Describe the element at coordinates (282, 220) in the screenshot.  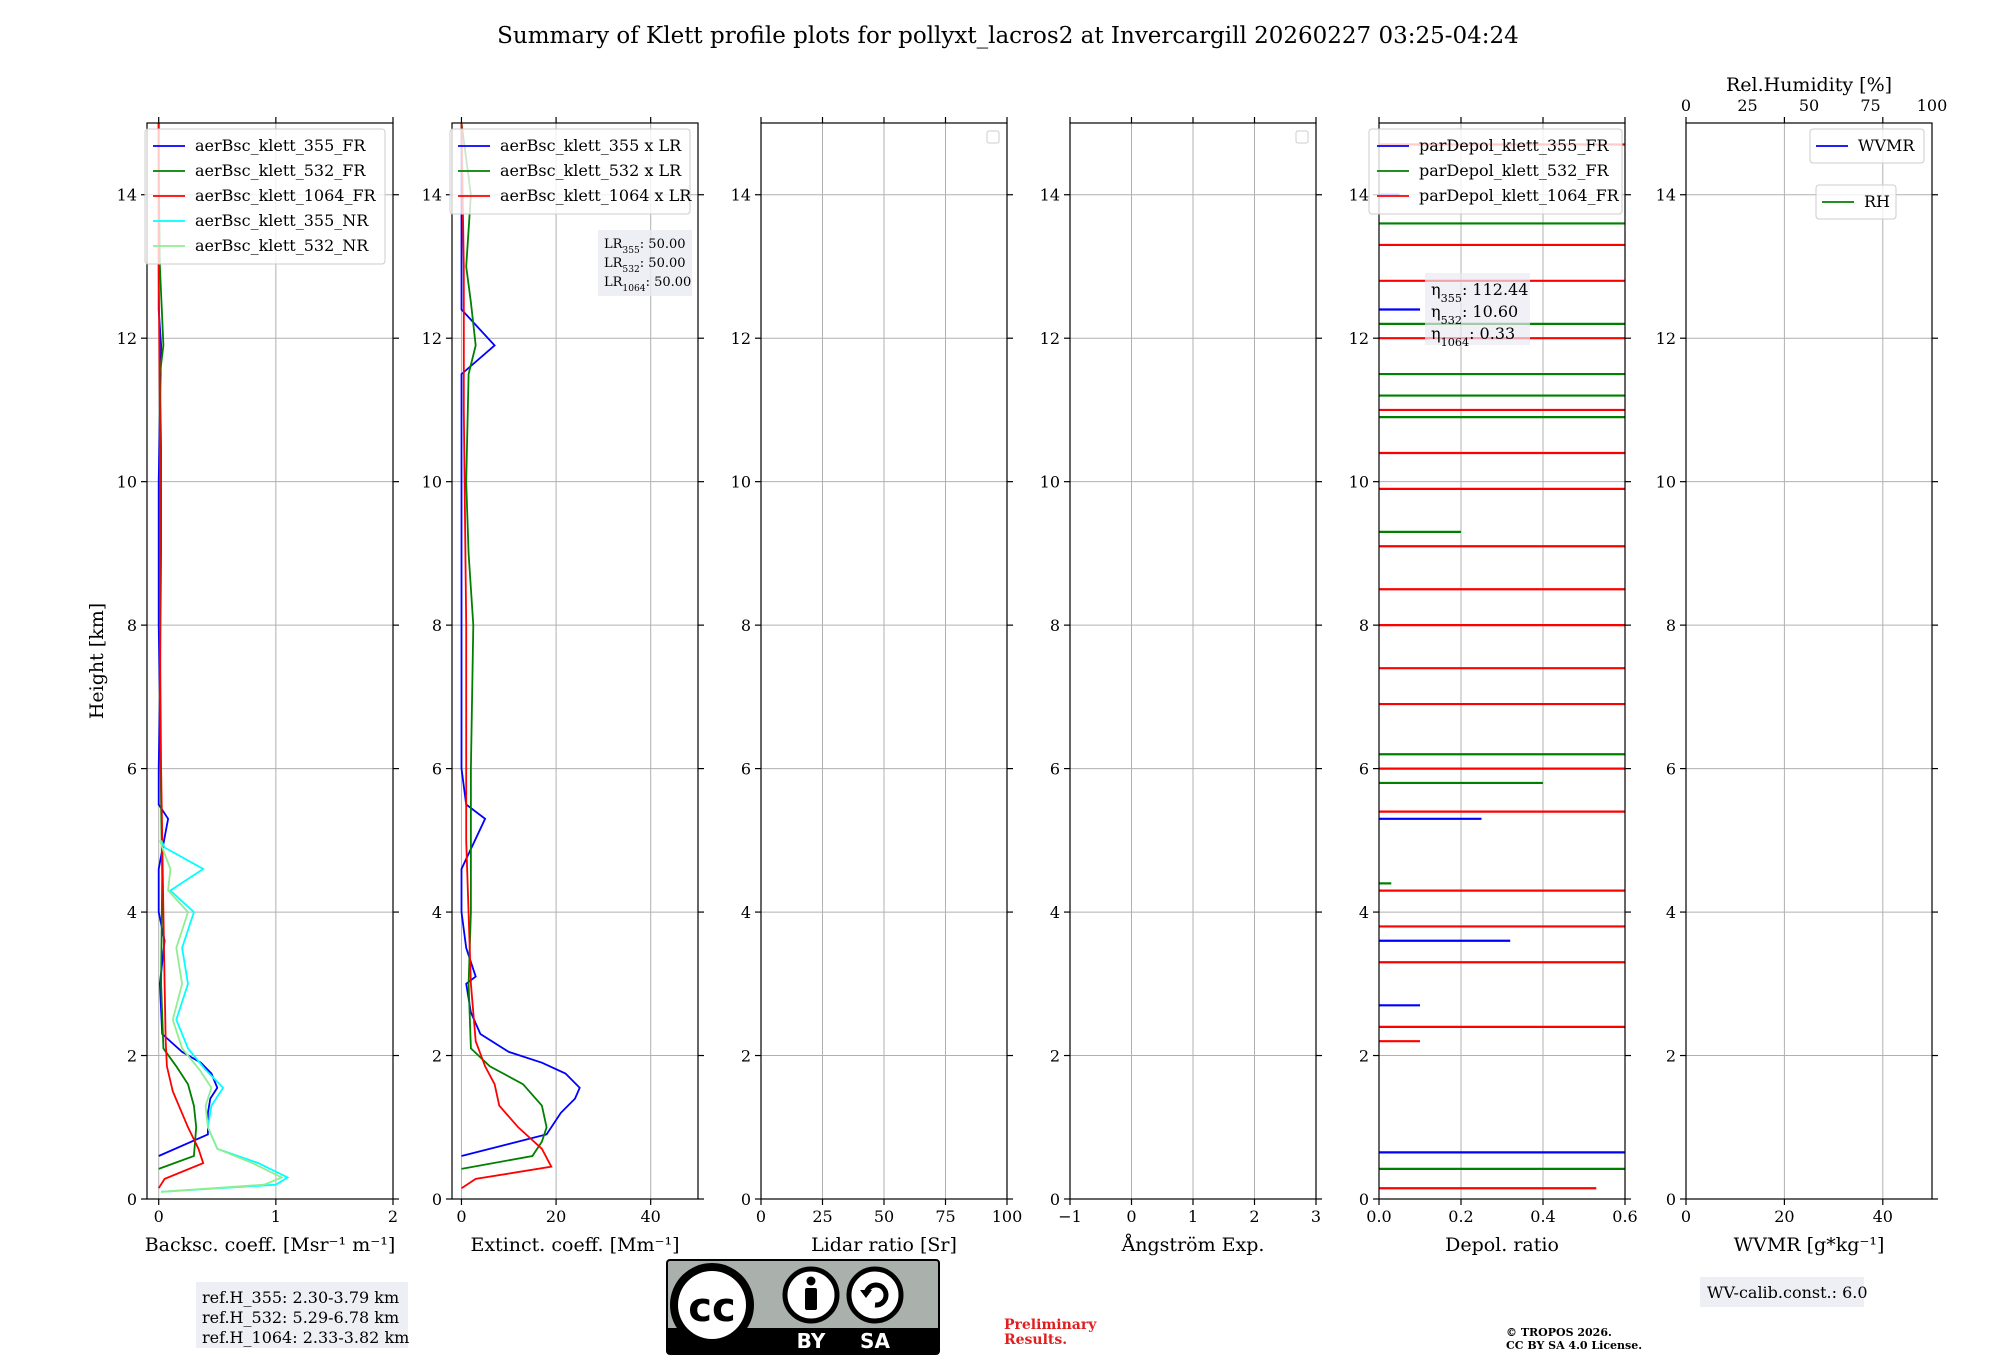
I see `legend-entry: aerBsc_klett_355_NR` at that location.